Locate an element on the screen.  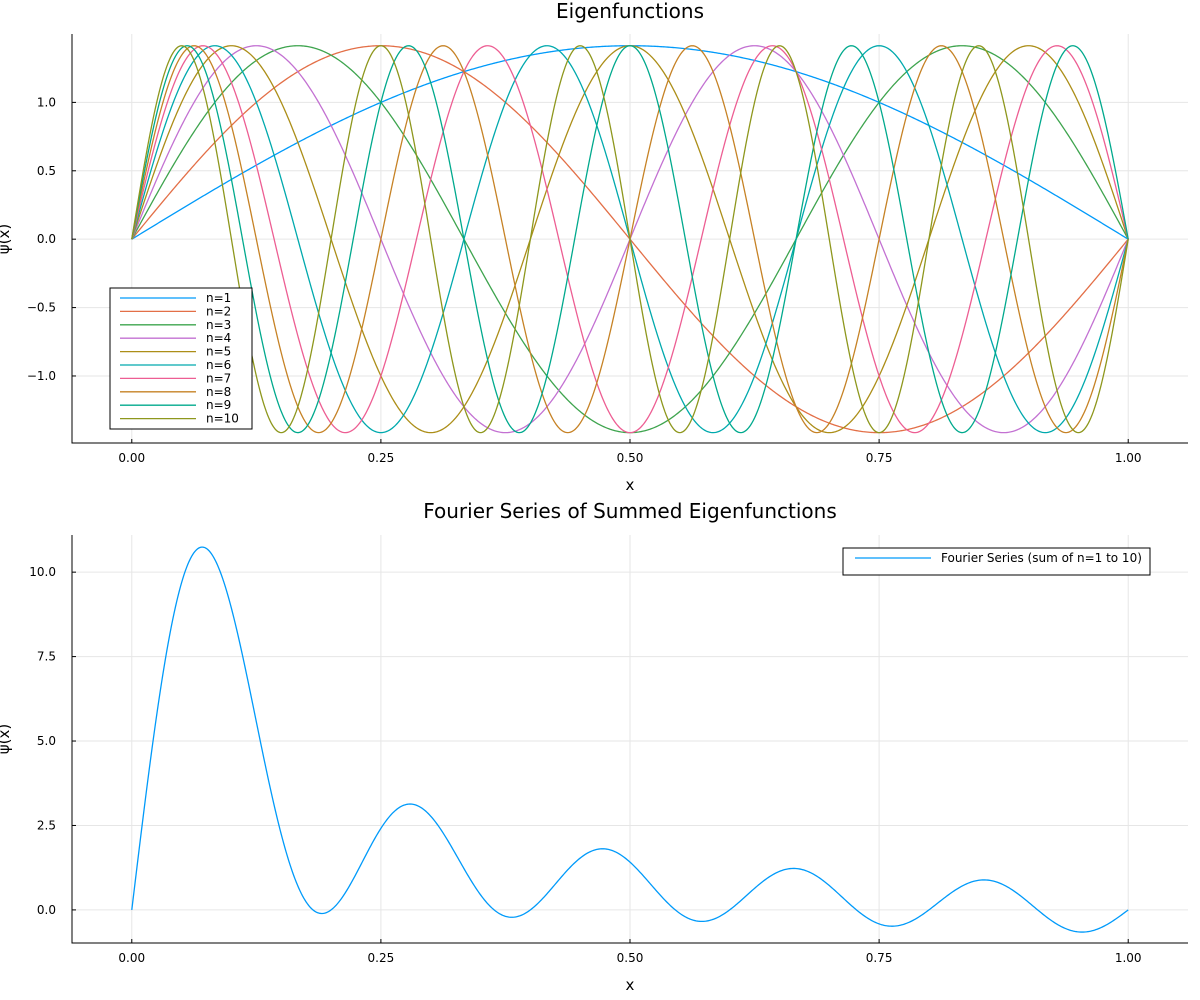
legend-label: n=4 is located at coordinates (218, 338).